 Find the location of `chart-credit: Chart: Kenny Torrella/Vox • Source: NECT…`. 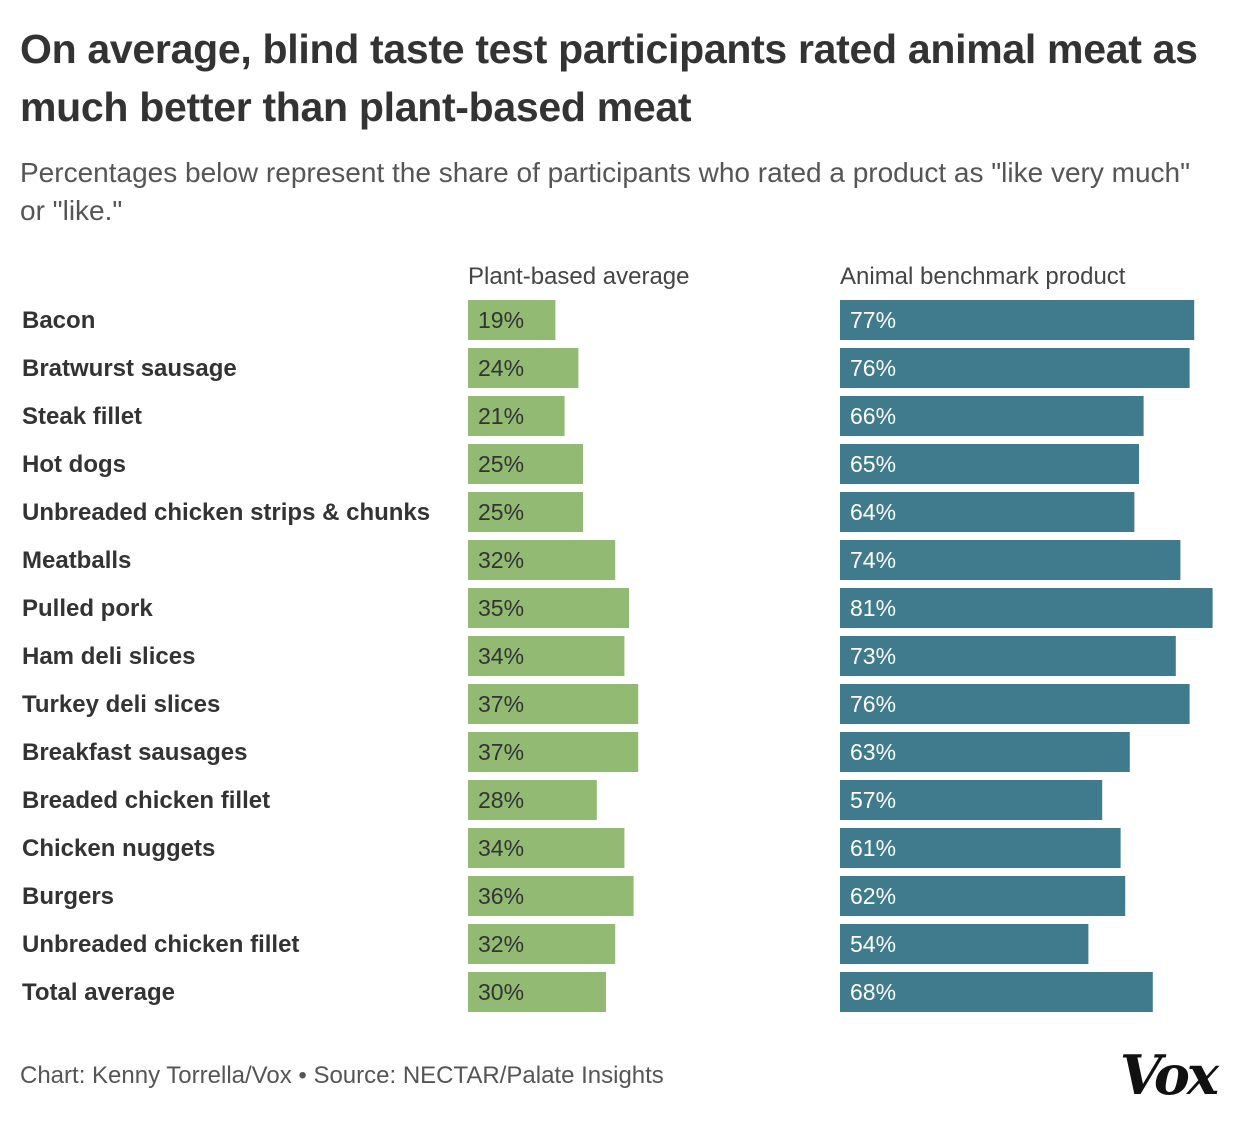

chart-credit: Chart: Kenny Torrella/Vox • Source: NECT… is located at coordinates (342, 1075).